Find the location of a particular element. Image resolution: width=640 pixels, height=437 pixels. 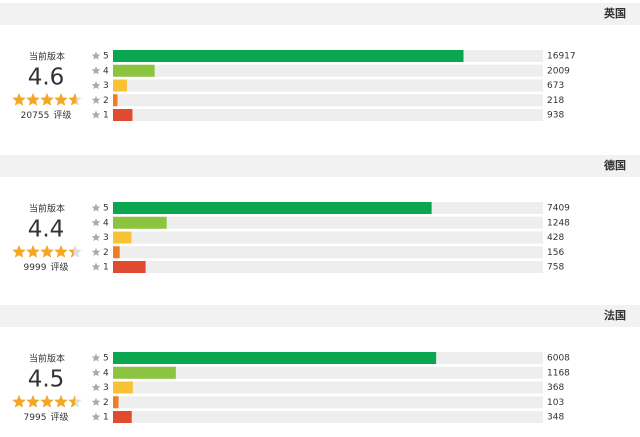

count-label: 1248 is located at coordinates (558, 223).